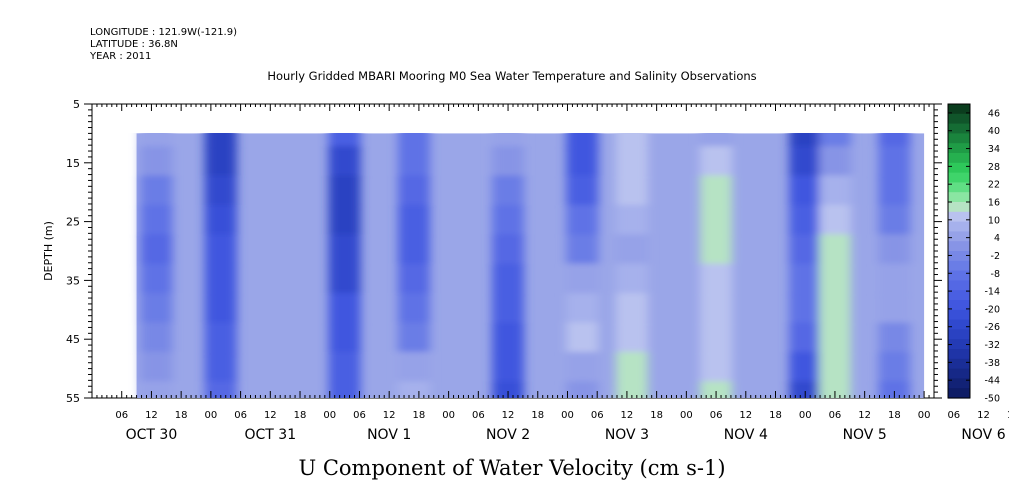  What do you see at coordinates (152, 435) in the screenshot?
I see `day-tick-label: OCT 30` at bounding box center [152, 435].